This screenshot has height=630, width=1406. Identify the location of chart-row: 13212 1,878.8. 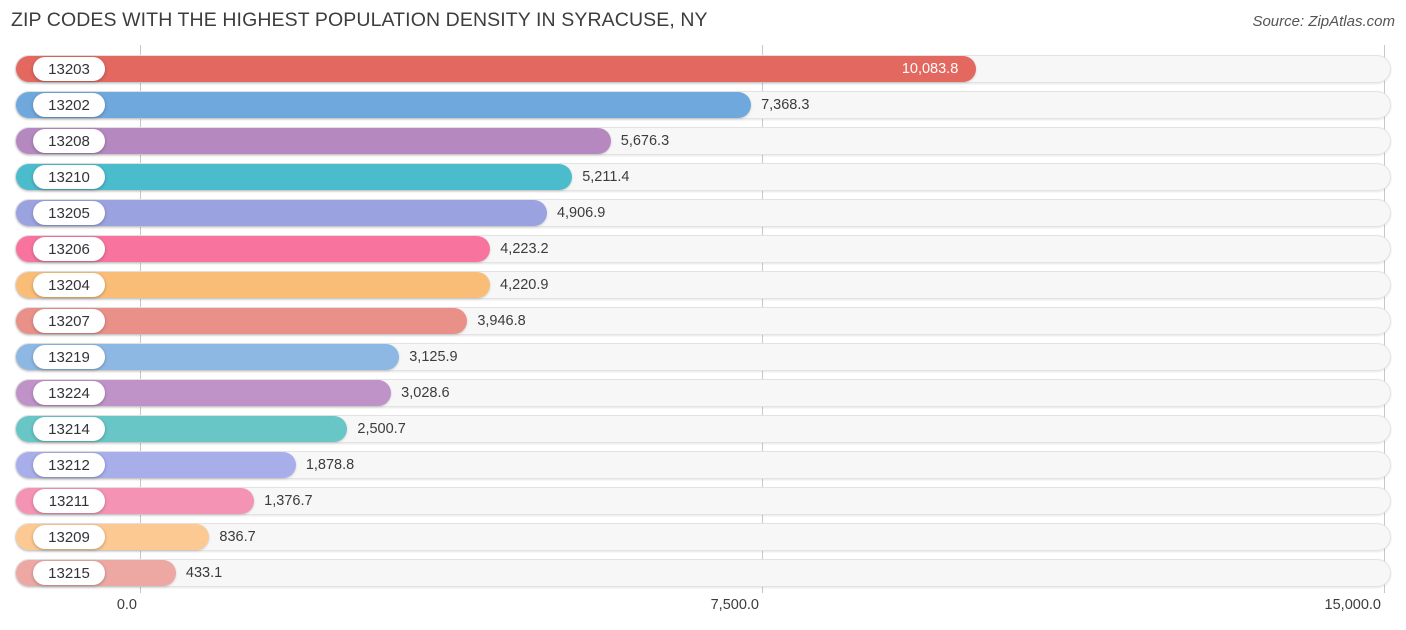
(703, 465).